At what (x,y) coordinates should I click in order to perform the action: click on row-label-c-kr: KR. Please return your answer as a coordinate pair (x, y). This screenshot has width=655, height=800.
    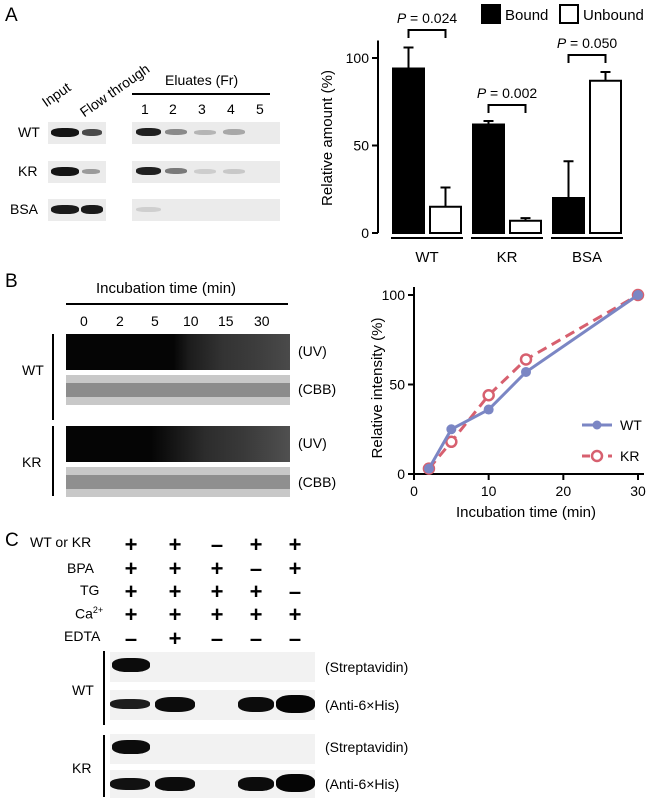
    Looking at the image, I should click on (82, 768).